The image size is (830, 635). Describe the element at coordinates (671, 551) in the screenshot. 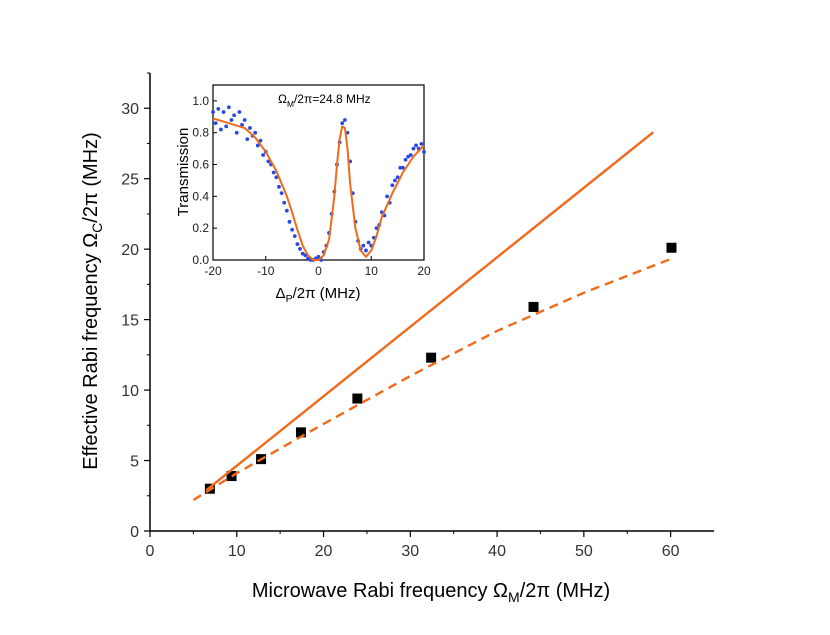

I see `main-x-tick-label: 60` at that location.